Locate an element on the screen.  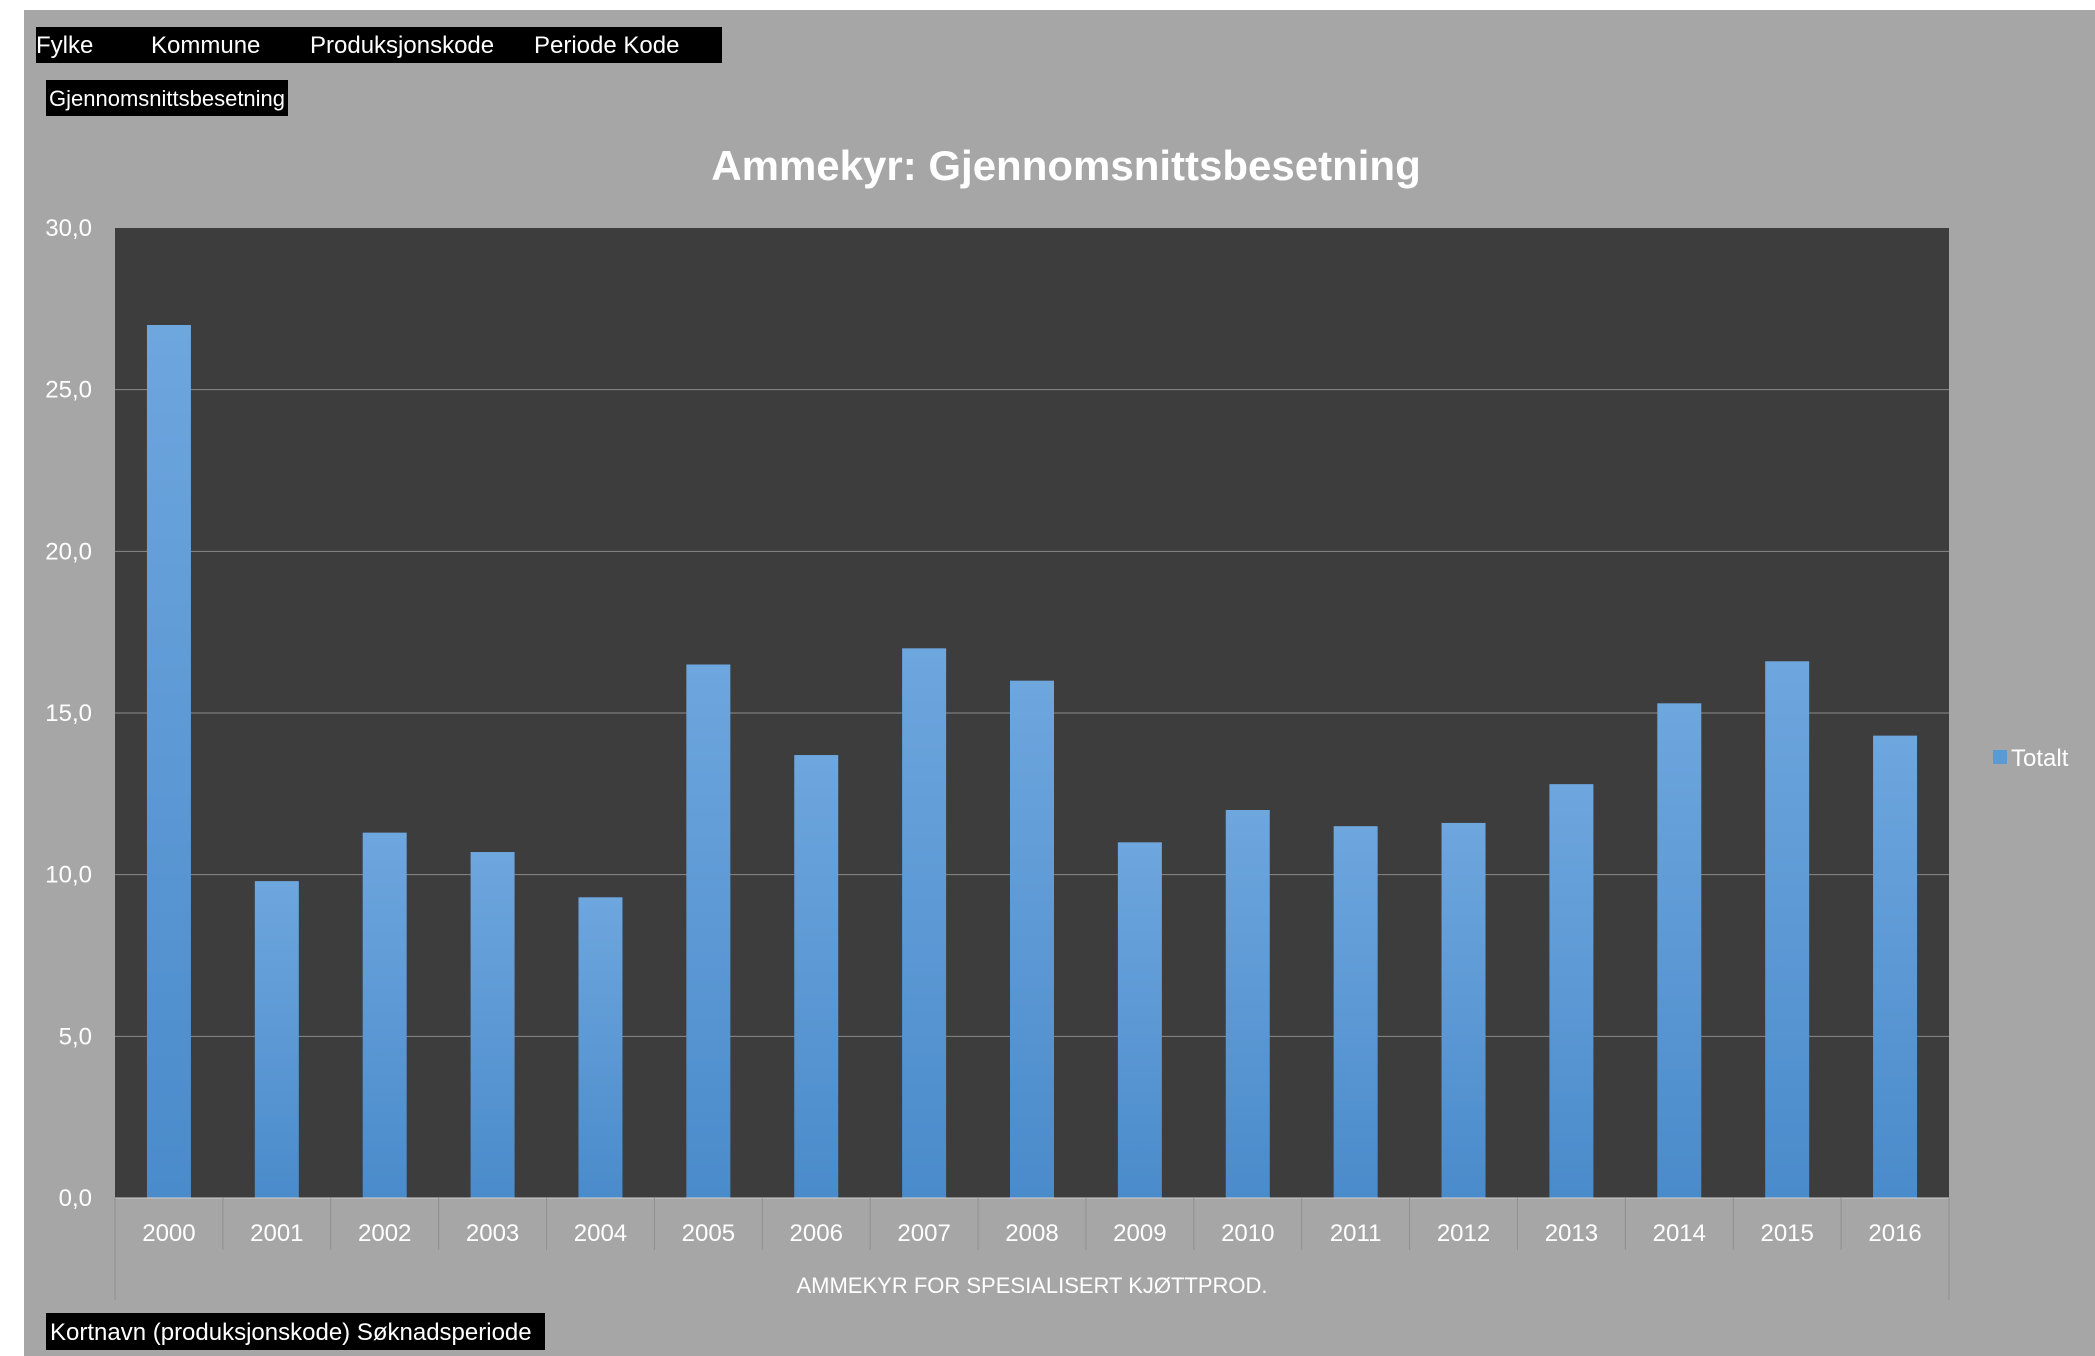
x-tick-label: 2000 is located at coordinates (168, 1233).